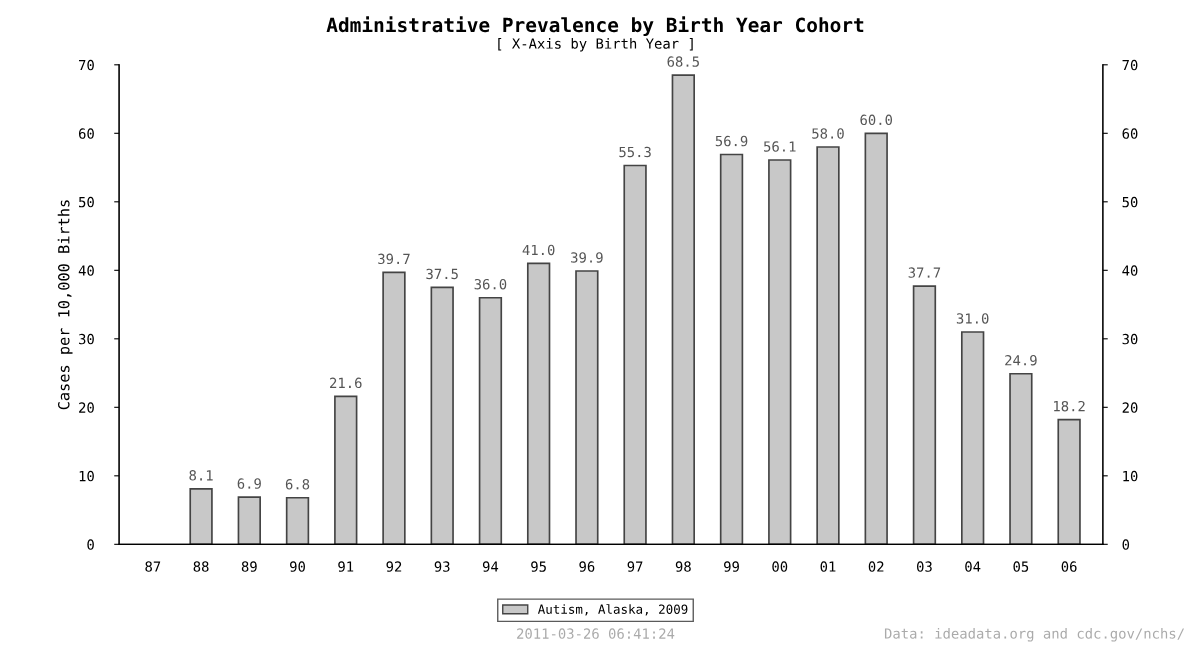  What do you see at coordinates (635, 566) in the screenshot?
I see `x-tick-label: 97` at bounding box center [635, 566].